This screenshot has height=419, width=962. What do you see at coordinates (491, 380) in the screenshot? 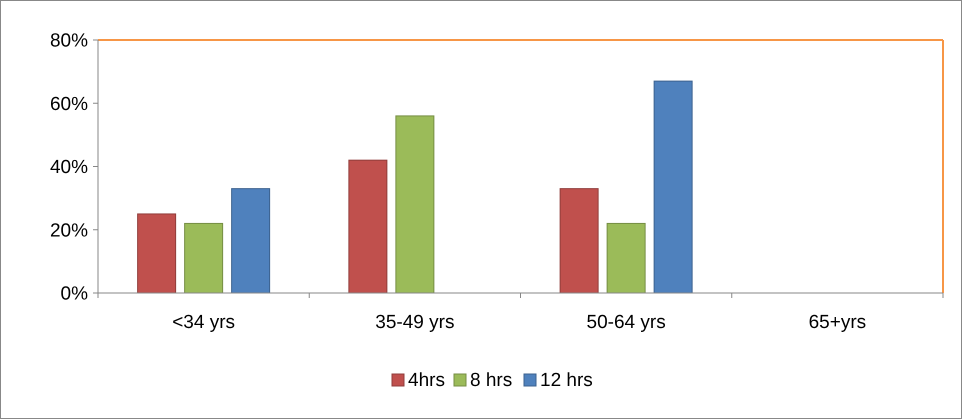
I see `legend-label: 8 hrs` at bounding box center [491, 380].